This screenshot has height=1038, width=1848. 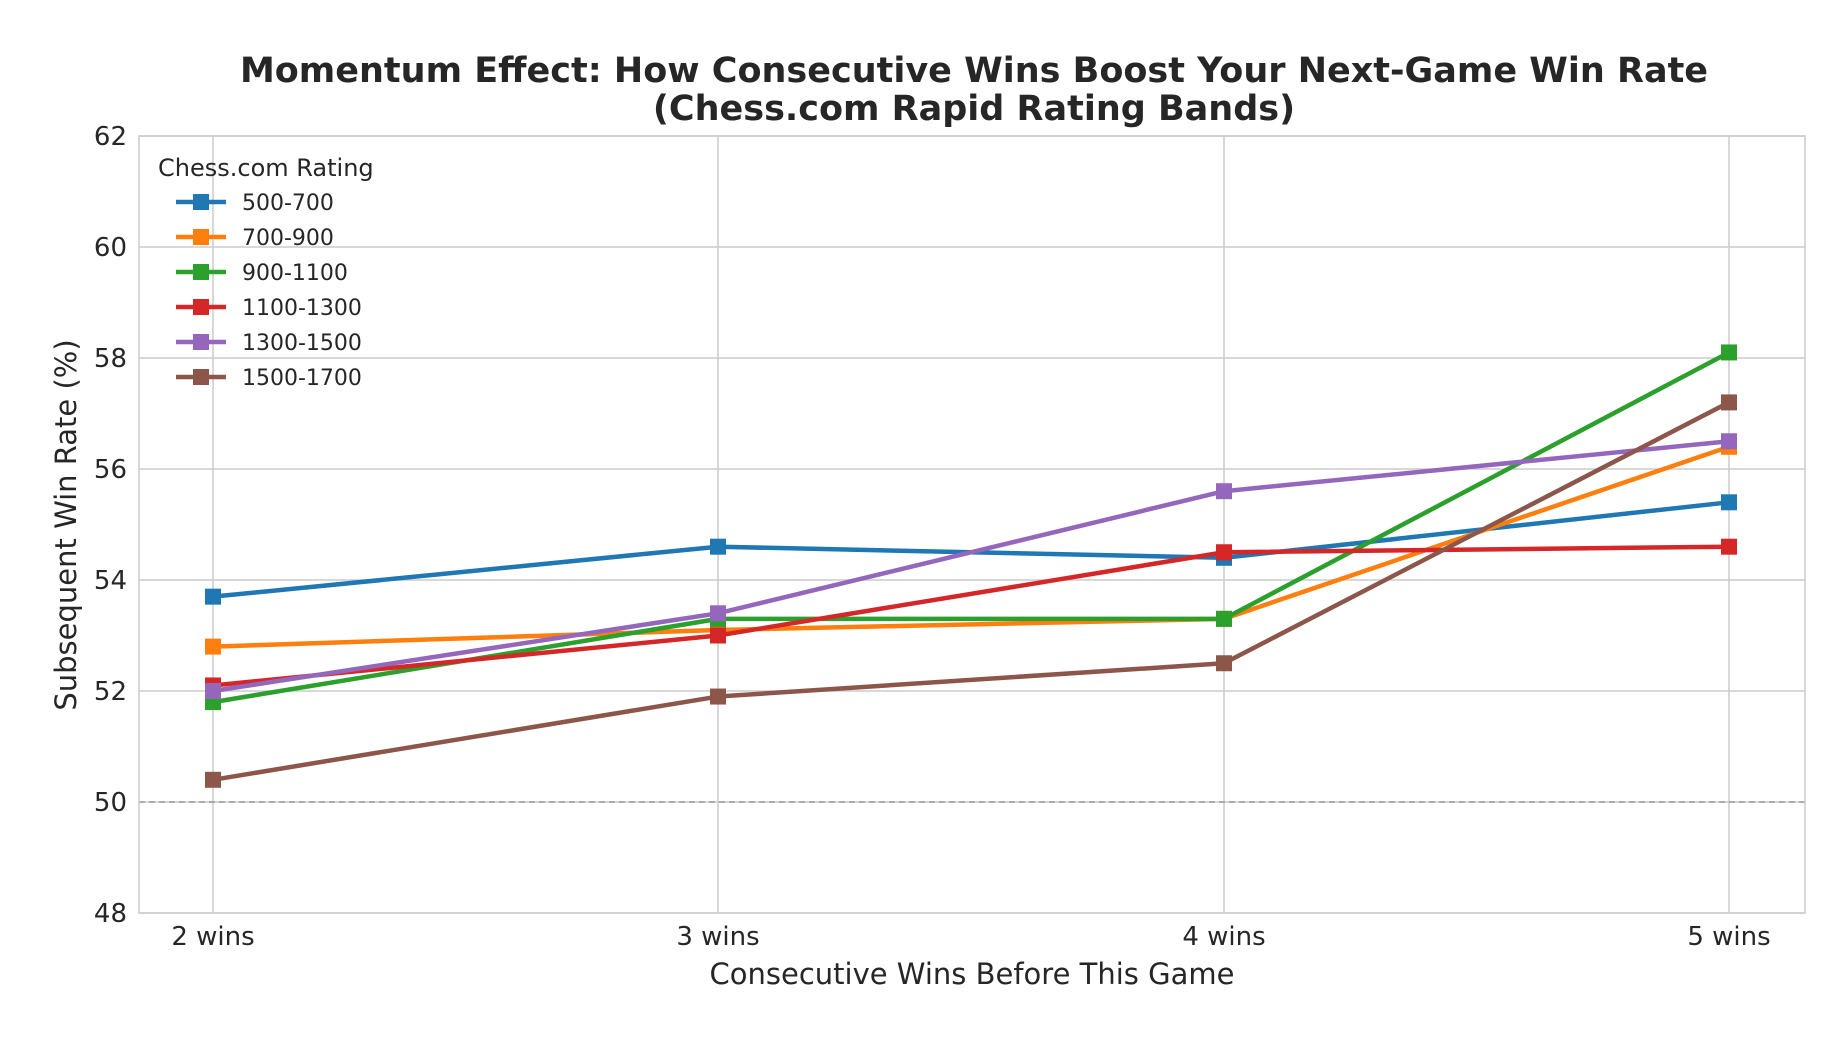 I want to click on legend-label: 1500-1700, so click(x=302, y=378).